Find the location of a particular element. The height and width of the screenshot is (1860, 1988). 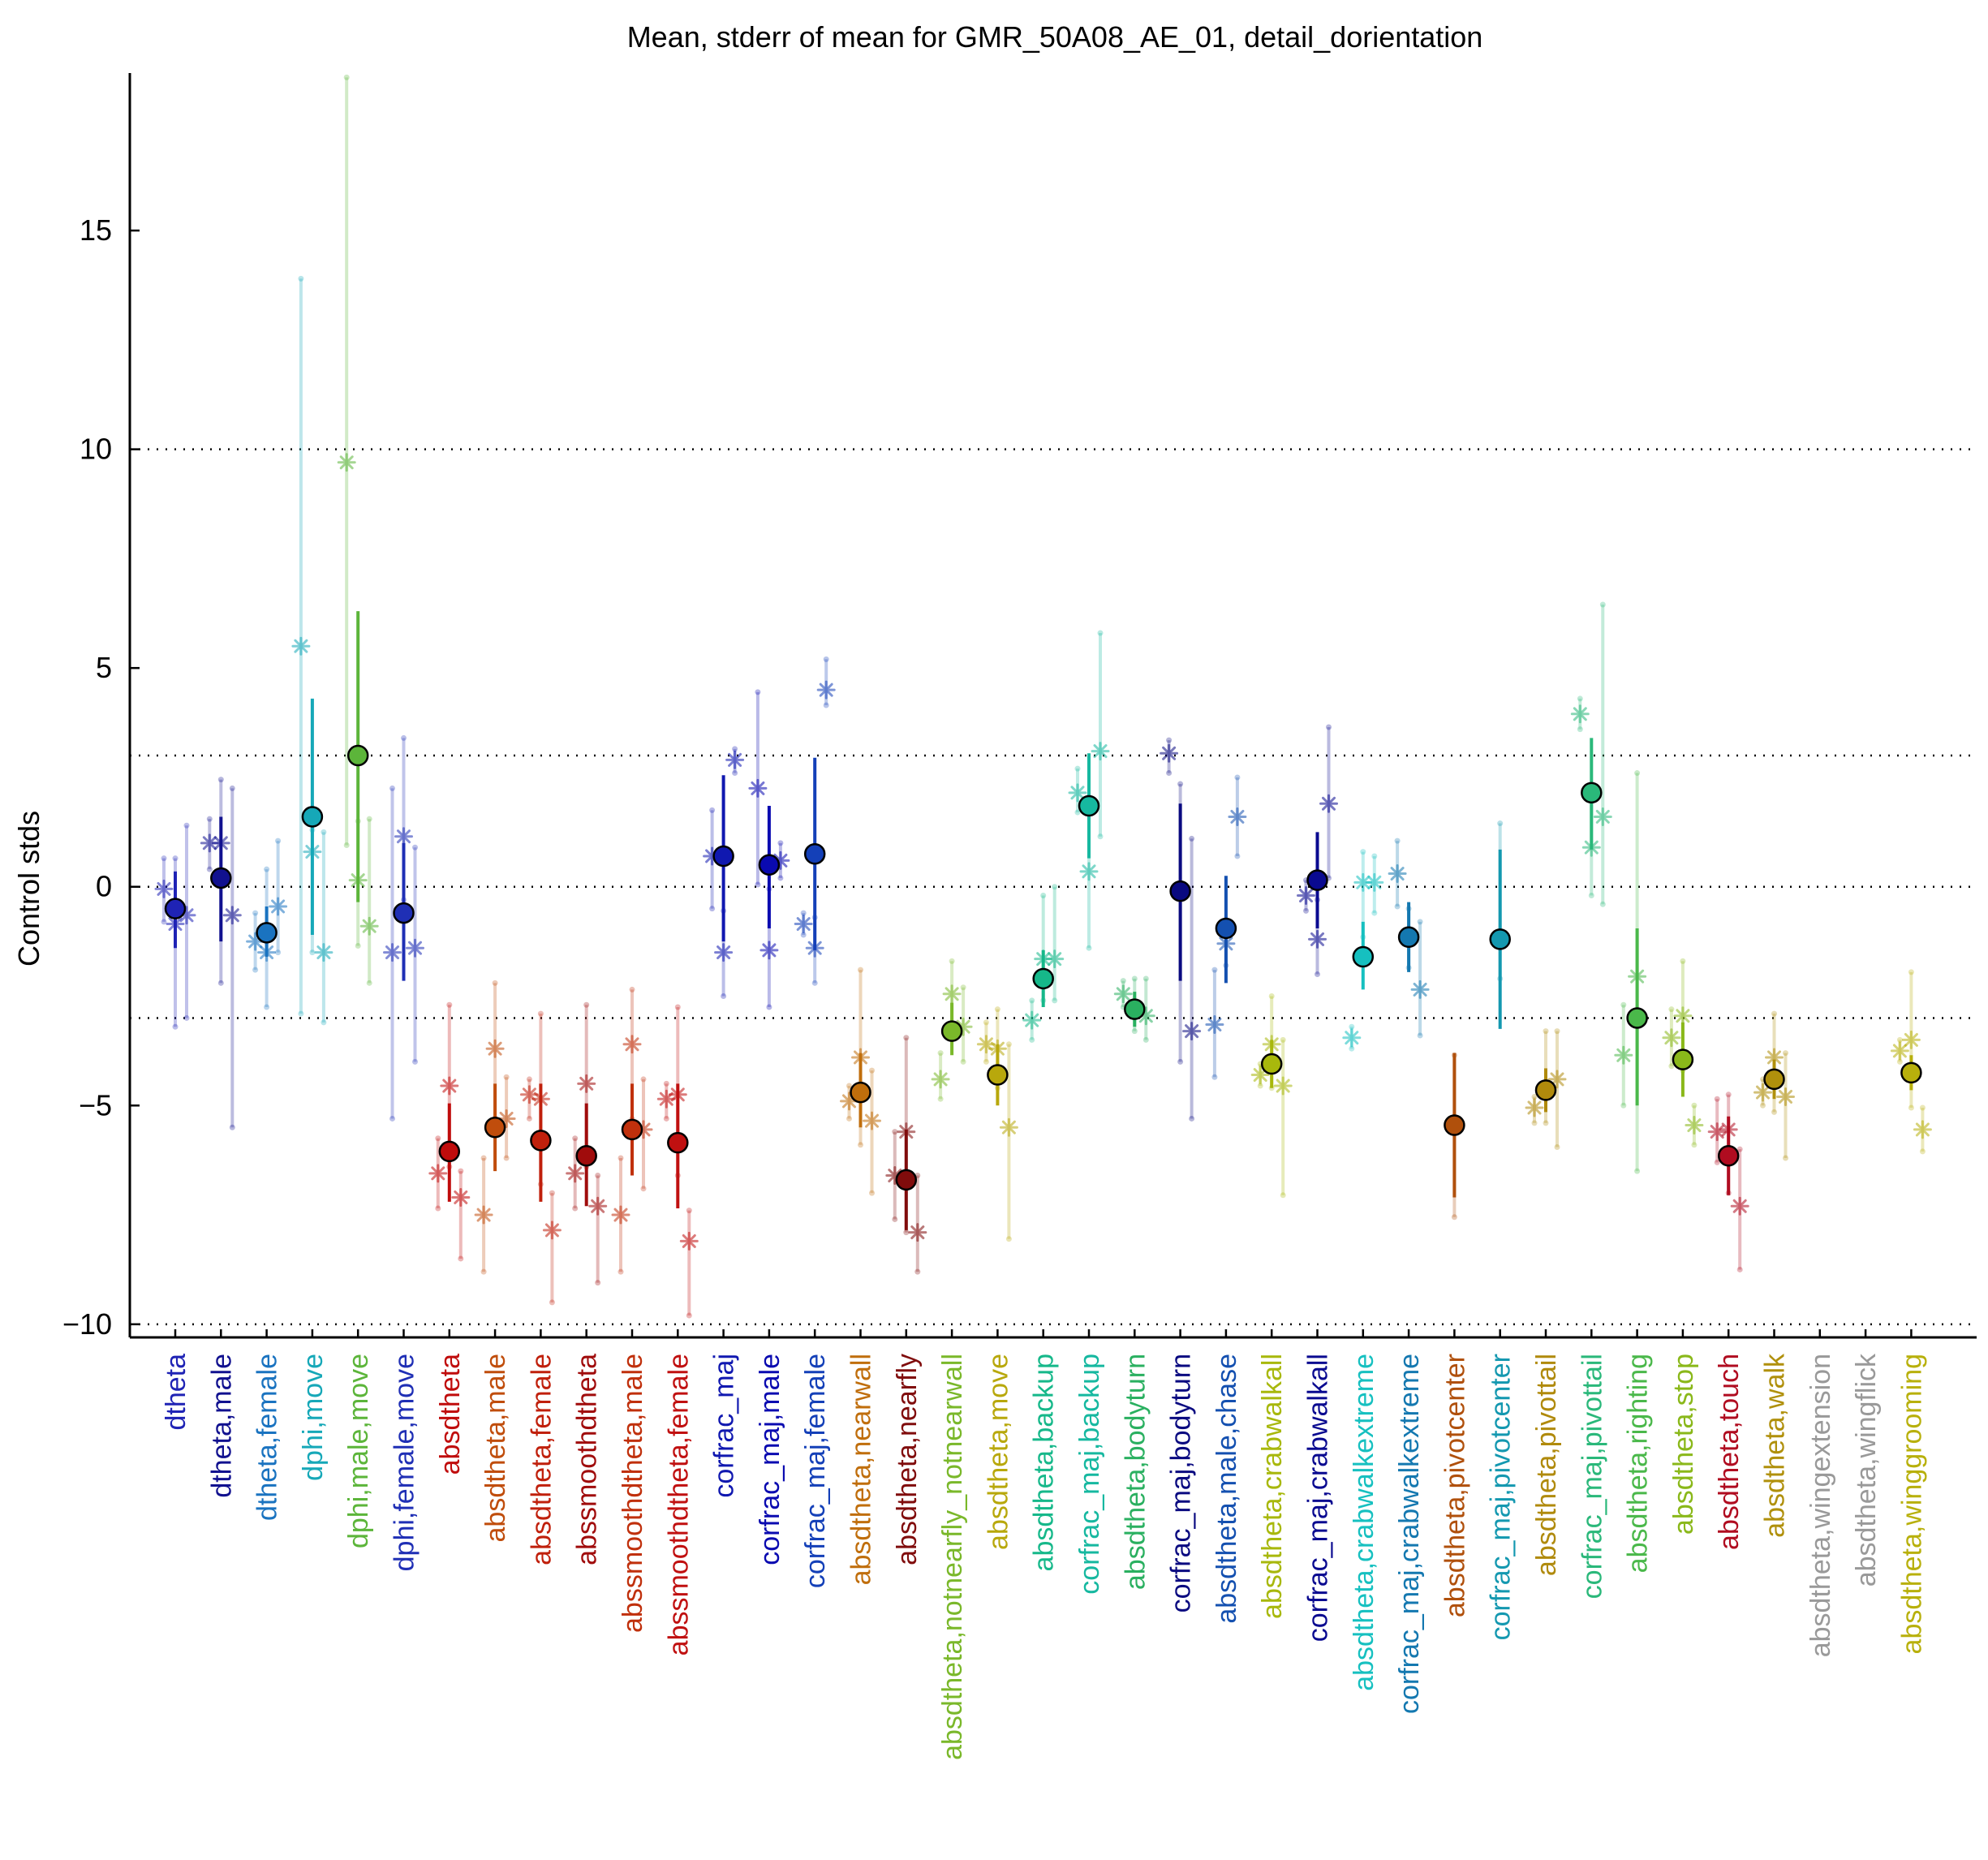

x-tick-label: absdtheta,notnearfly_notnearwall is located at coordinates (952, 1557).